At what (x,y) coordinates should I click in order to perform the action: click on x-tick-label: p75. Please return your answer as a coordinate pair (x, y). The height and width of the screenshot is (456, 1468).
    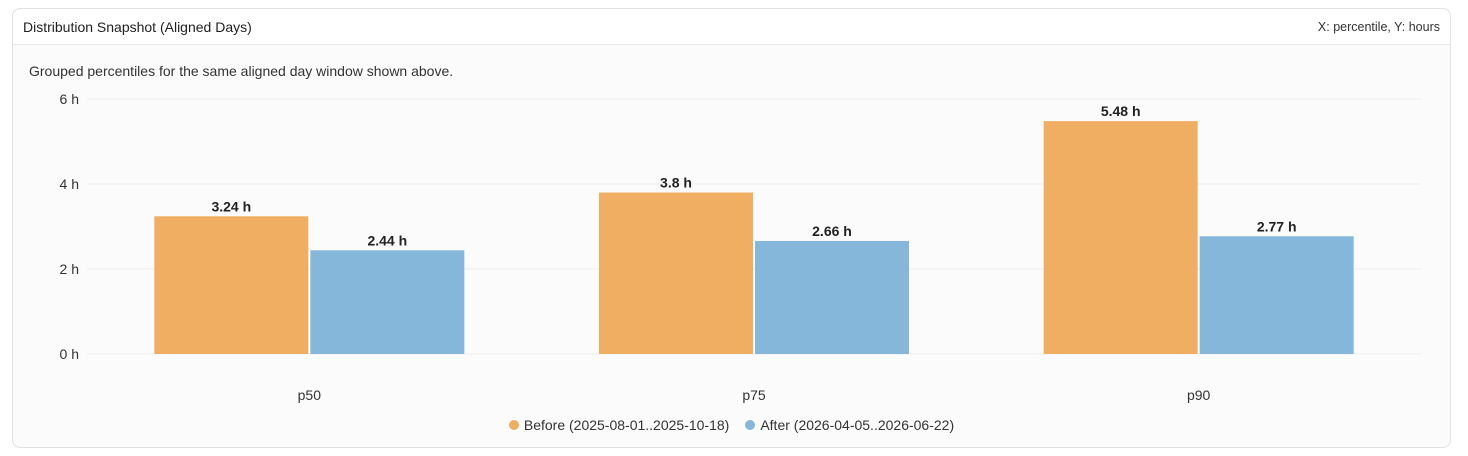
    Looking at the image, I should click on (754, 395).